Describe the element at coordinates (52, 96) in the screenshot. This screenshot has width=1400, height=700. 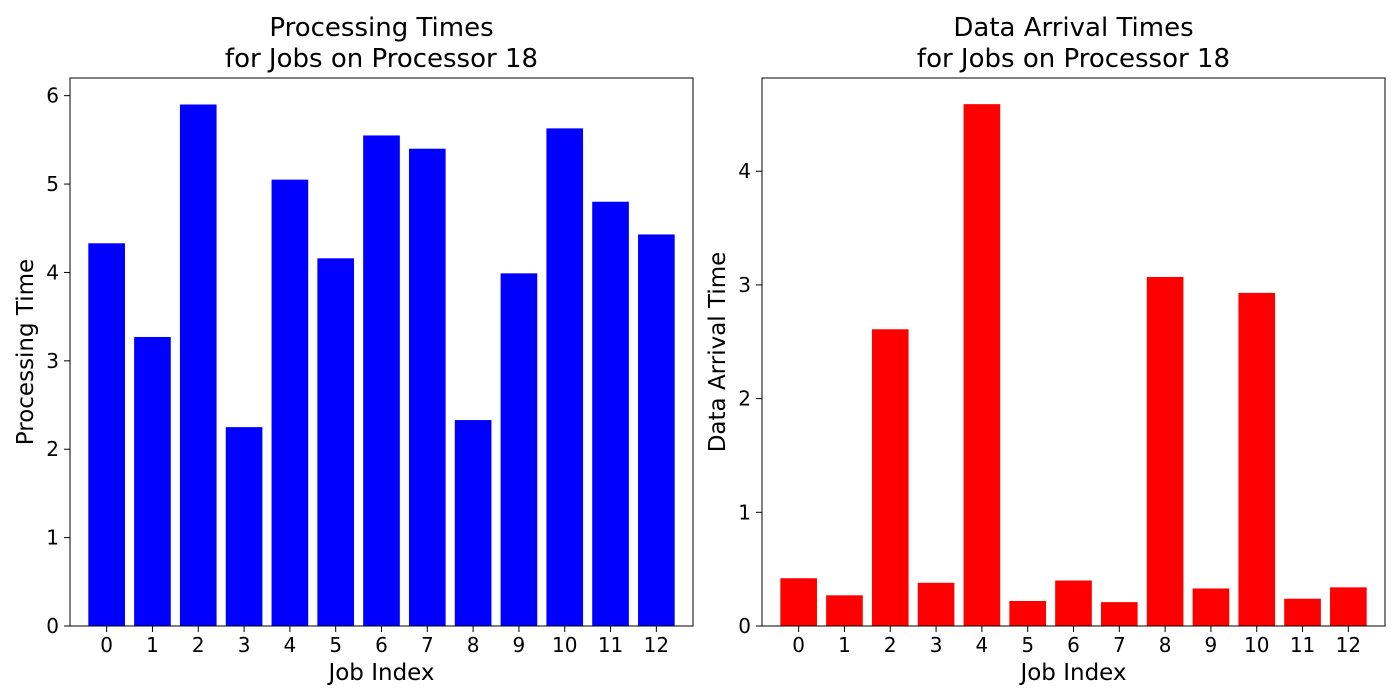
I see `y-tick-label: 6` at that location.